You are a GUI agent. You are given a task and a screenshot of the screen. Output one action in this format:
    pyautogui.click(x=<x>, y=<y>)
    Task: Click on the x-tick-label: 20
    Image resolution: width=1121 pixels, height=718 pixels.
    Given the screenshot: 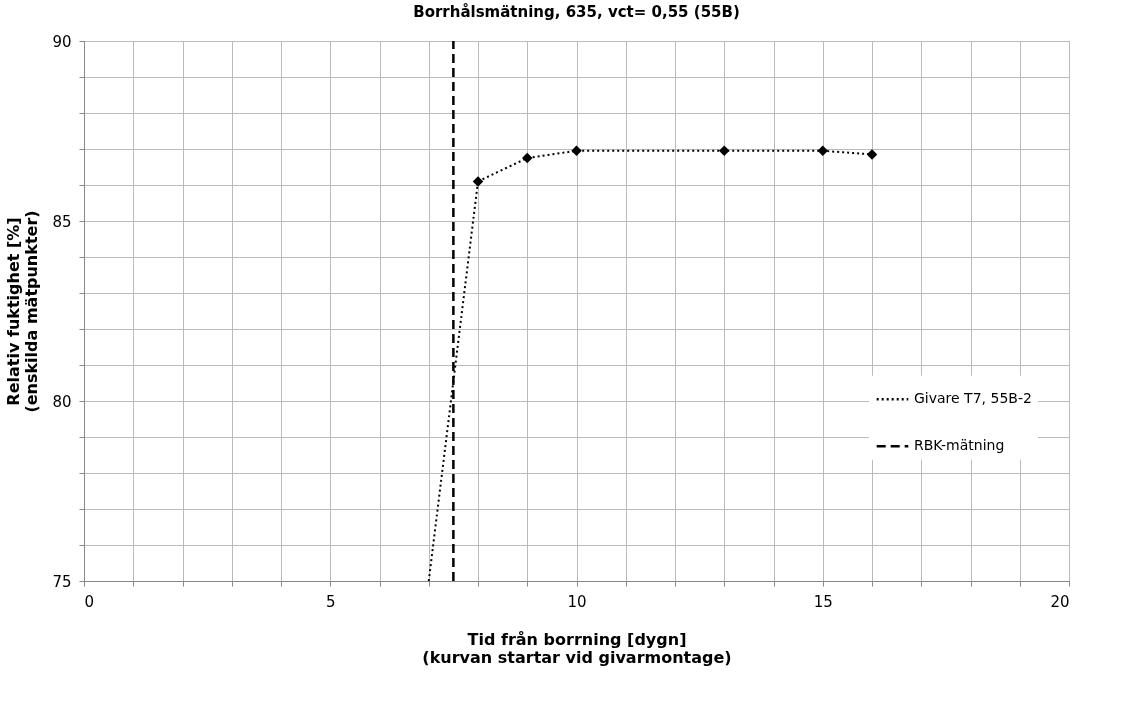 What is the action you would take?
    pyautogui.click(x=1060, y=601)
    